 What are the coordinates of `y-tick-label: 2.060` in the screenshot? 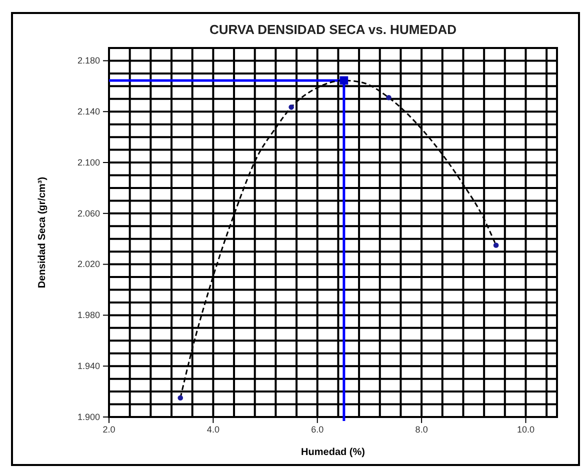 It's located at (88, 213).